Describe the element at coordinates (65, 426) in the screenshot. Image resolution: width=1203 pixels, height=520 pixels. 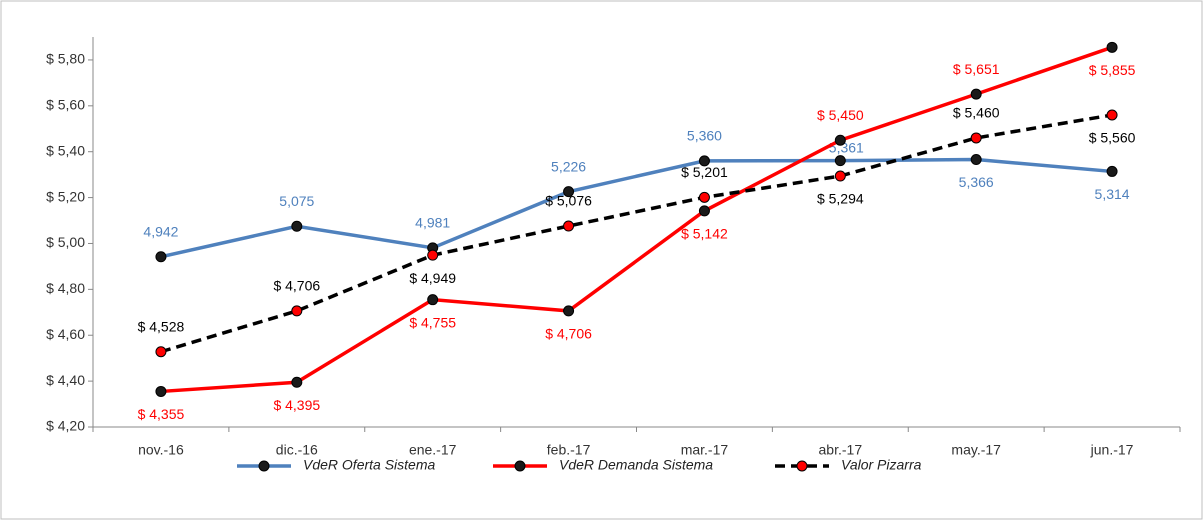
I see `y-tick-label: $ 4,20` at that location.